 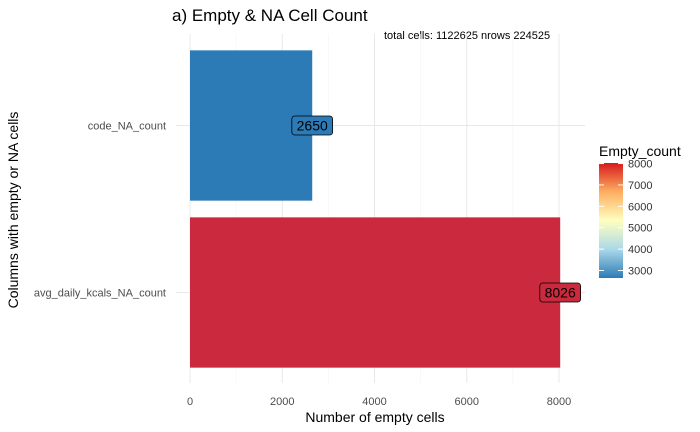 What do you see at coordinates (625, 218) in the screenshot?
I see `legend-ticks: 3000 4000 5000 6000 7000 8000` at bounding box center [625, 218].